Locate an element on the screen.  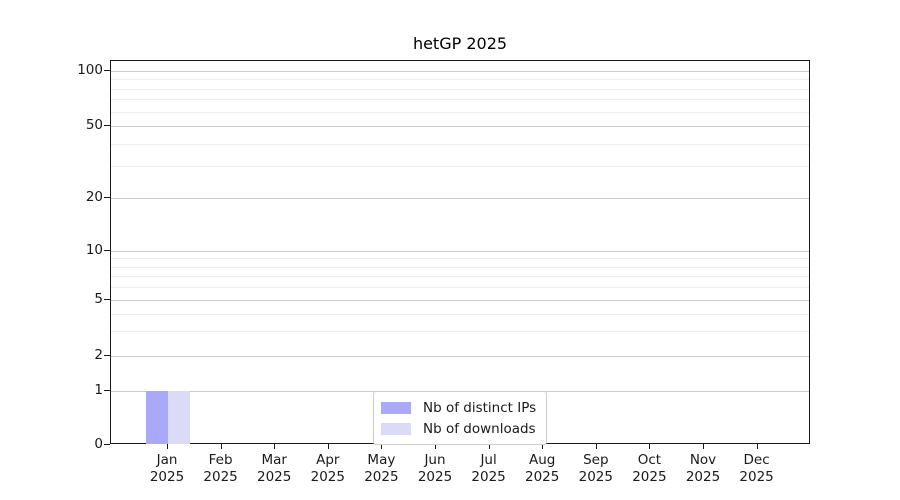
x-tick-label: Oct 2025 is located at coordinates (649, 468).